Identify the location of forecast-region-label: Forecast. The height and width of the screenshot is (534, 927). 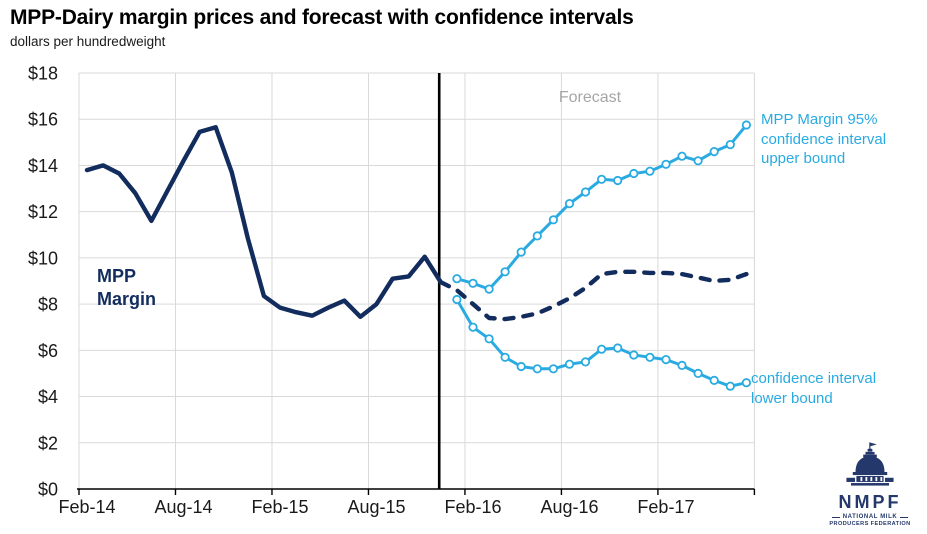
(590, 97).